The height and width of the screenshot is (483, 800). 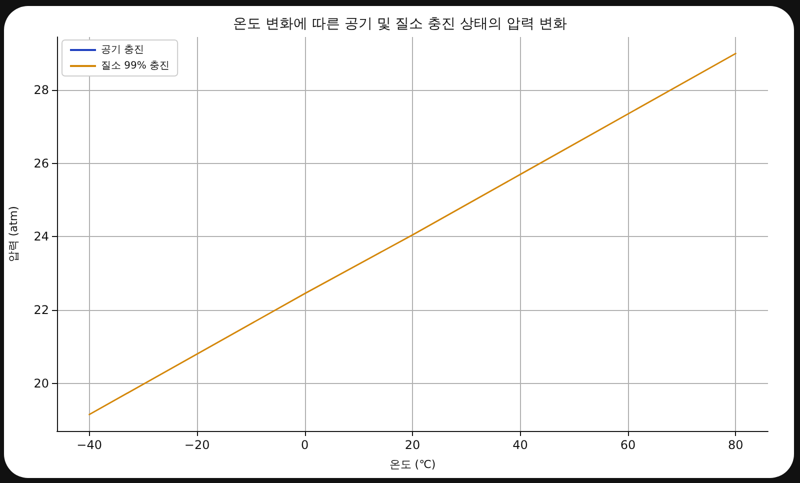 What do you see at coordinates (736, 445) in the screenshot?
I see `x-tick-label: 80` at bounding box center [736, 445].